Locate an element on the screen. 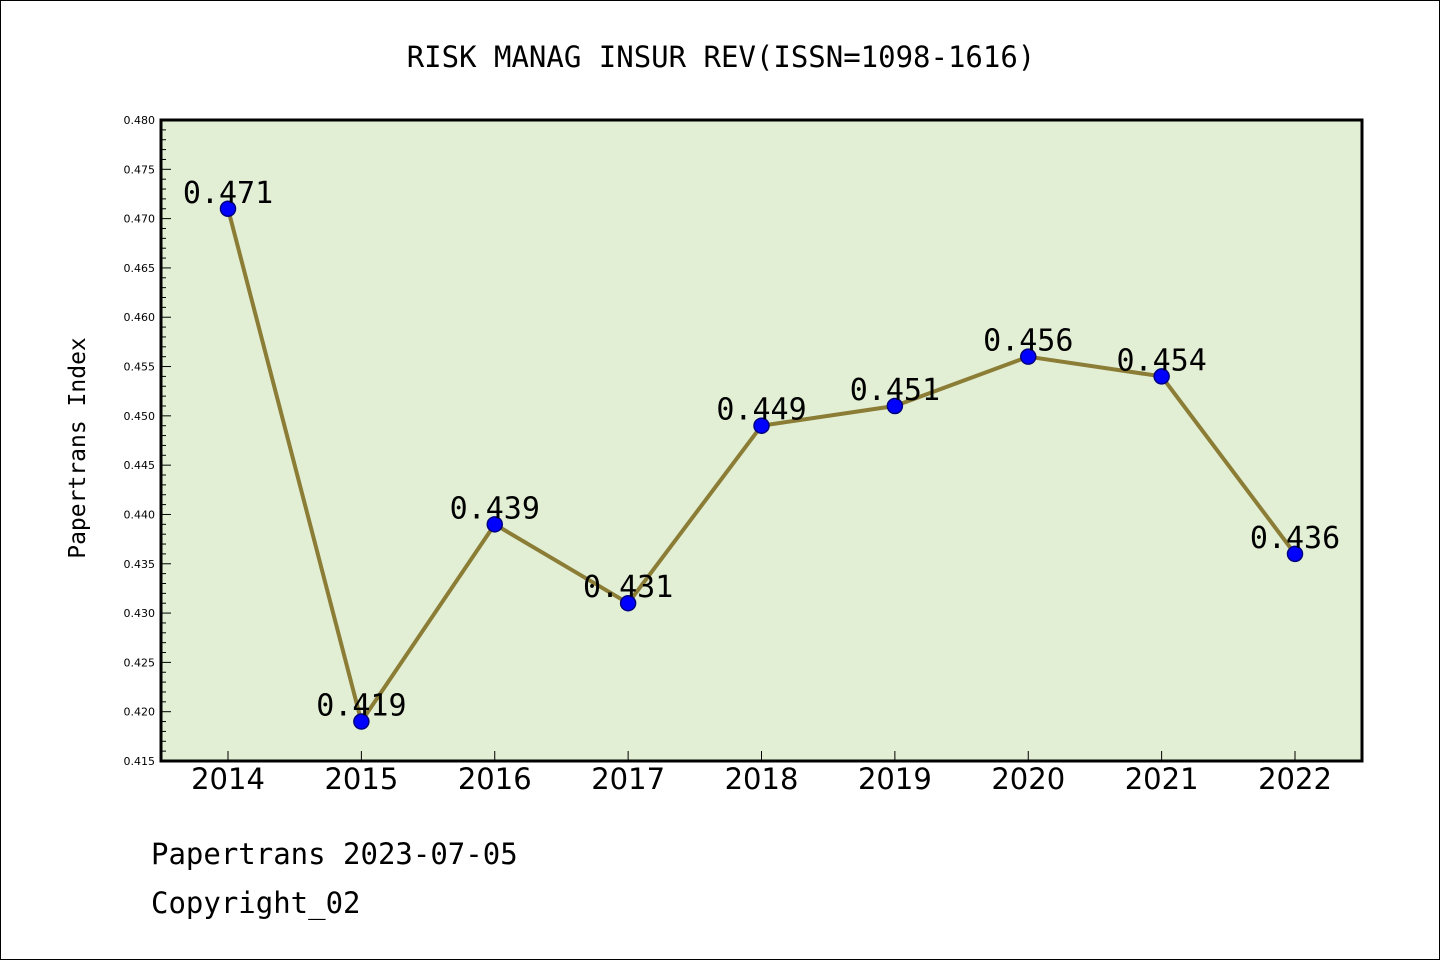  y-tick-label: 0.470 is located at coordinates (140, 219).